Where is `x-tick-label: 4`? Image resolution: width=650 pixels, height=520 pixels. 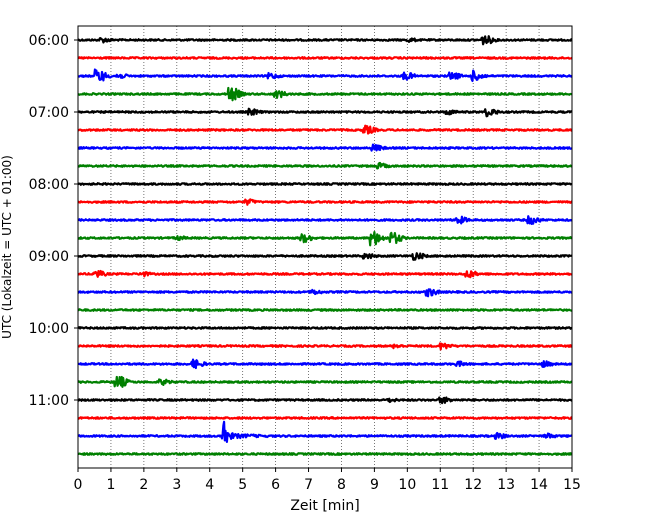
x-tick-label: 4 is located at coordinates (209, 485).